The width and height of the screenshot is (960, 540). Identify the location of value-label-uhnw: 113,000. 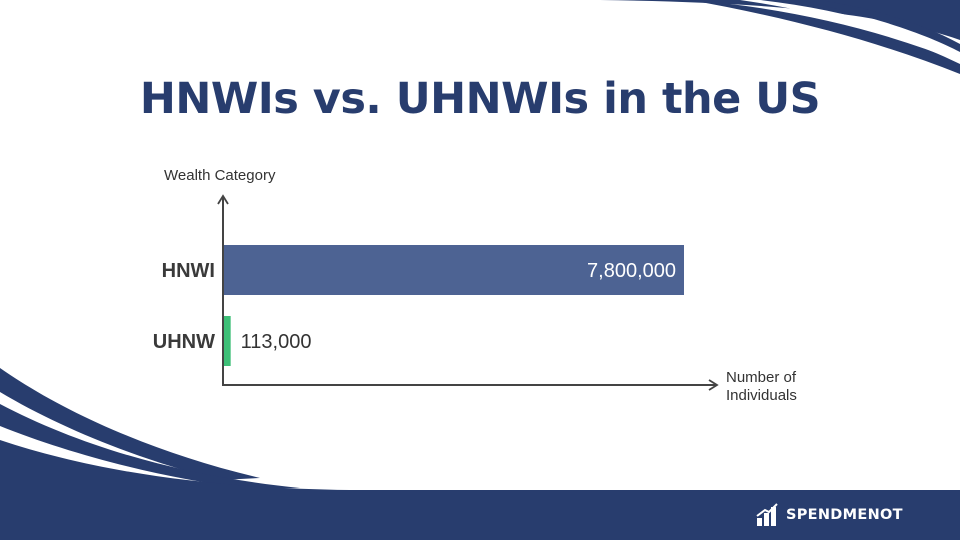
(276, 342).